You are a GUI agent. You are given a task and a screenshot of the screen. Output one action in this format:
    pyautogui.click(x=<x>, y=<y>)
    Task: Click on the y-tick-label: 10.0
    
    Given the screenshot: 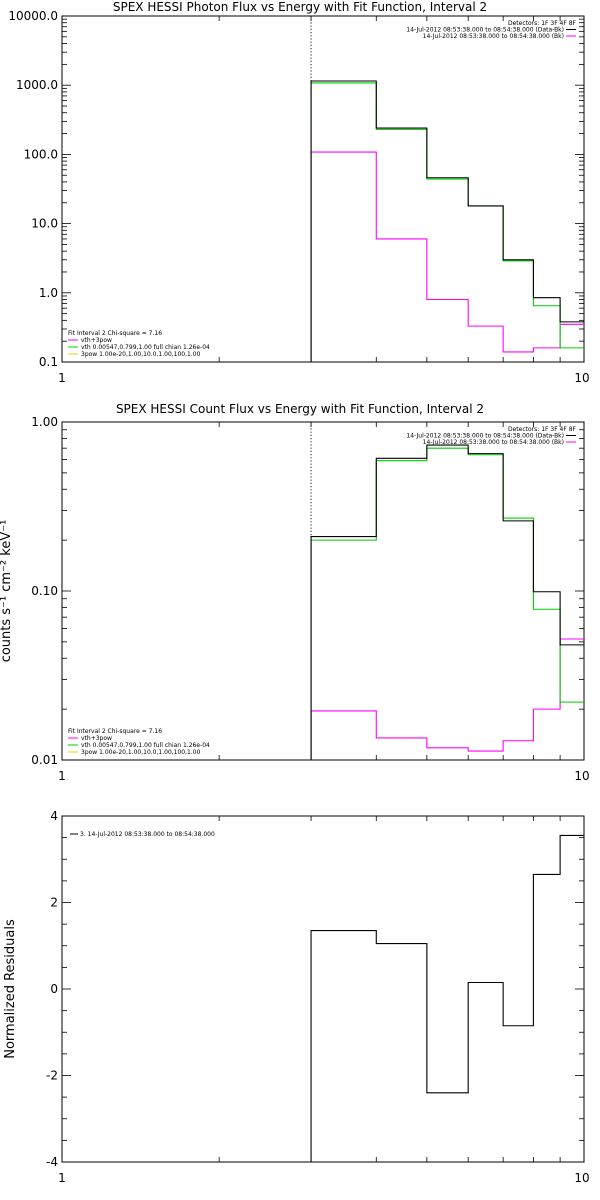 What is the action you would take?
    pyautogui.click(x=44, y=224)
    